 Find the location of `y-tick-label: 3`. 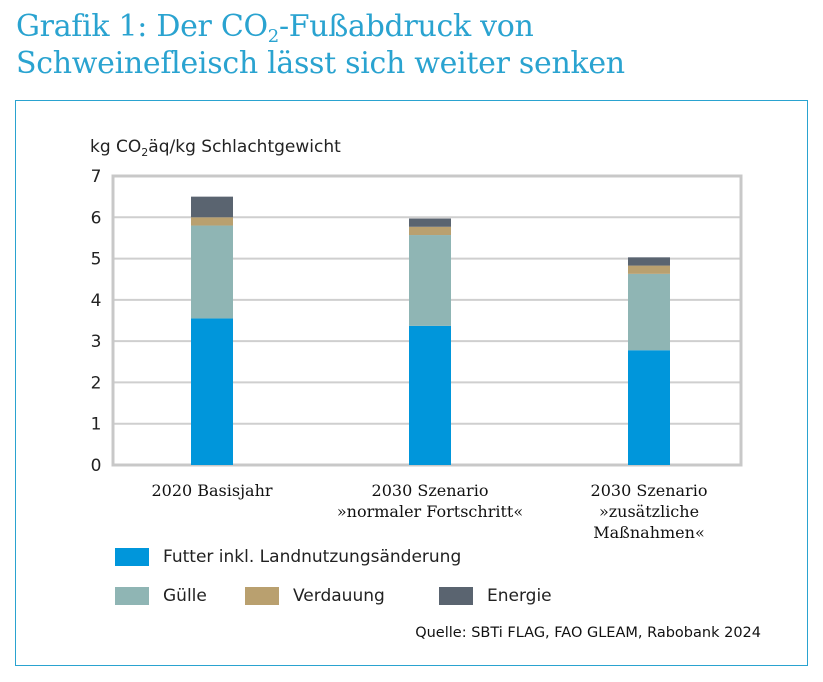

y-tick-label: 3 is located at coordinates (96, 342).